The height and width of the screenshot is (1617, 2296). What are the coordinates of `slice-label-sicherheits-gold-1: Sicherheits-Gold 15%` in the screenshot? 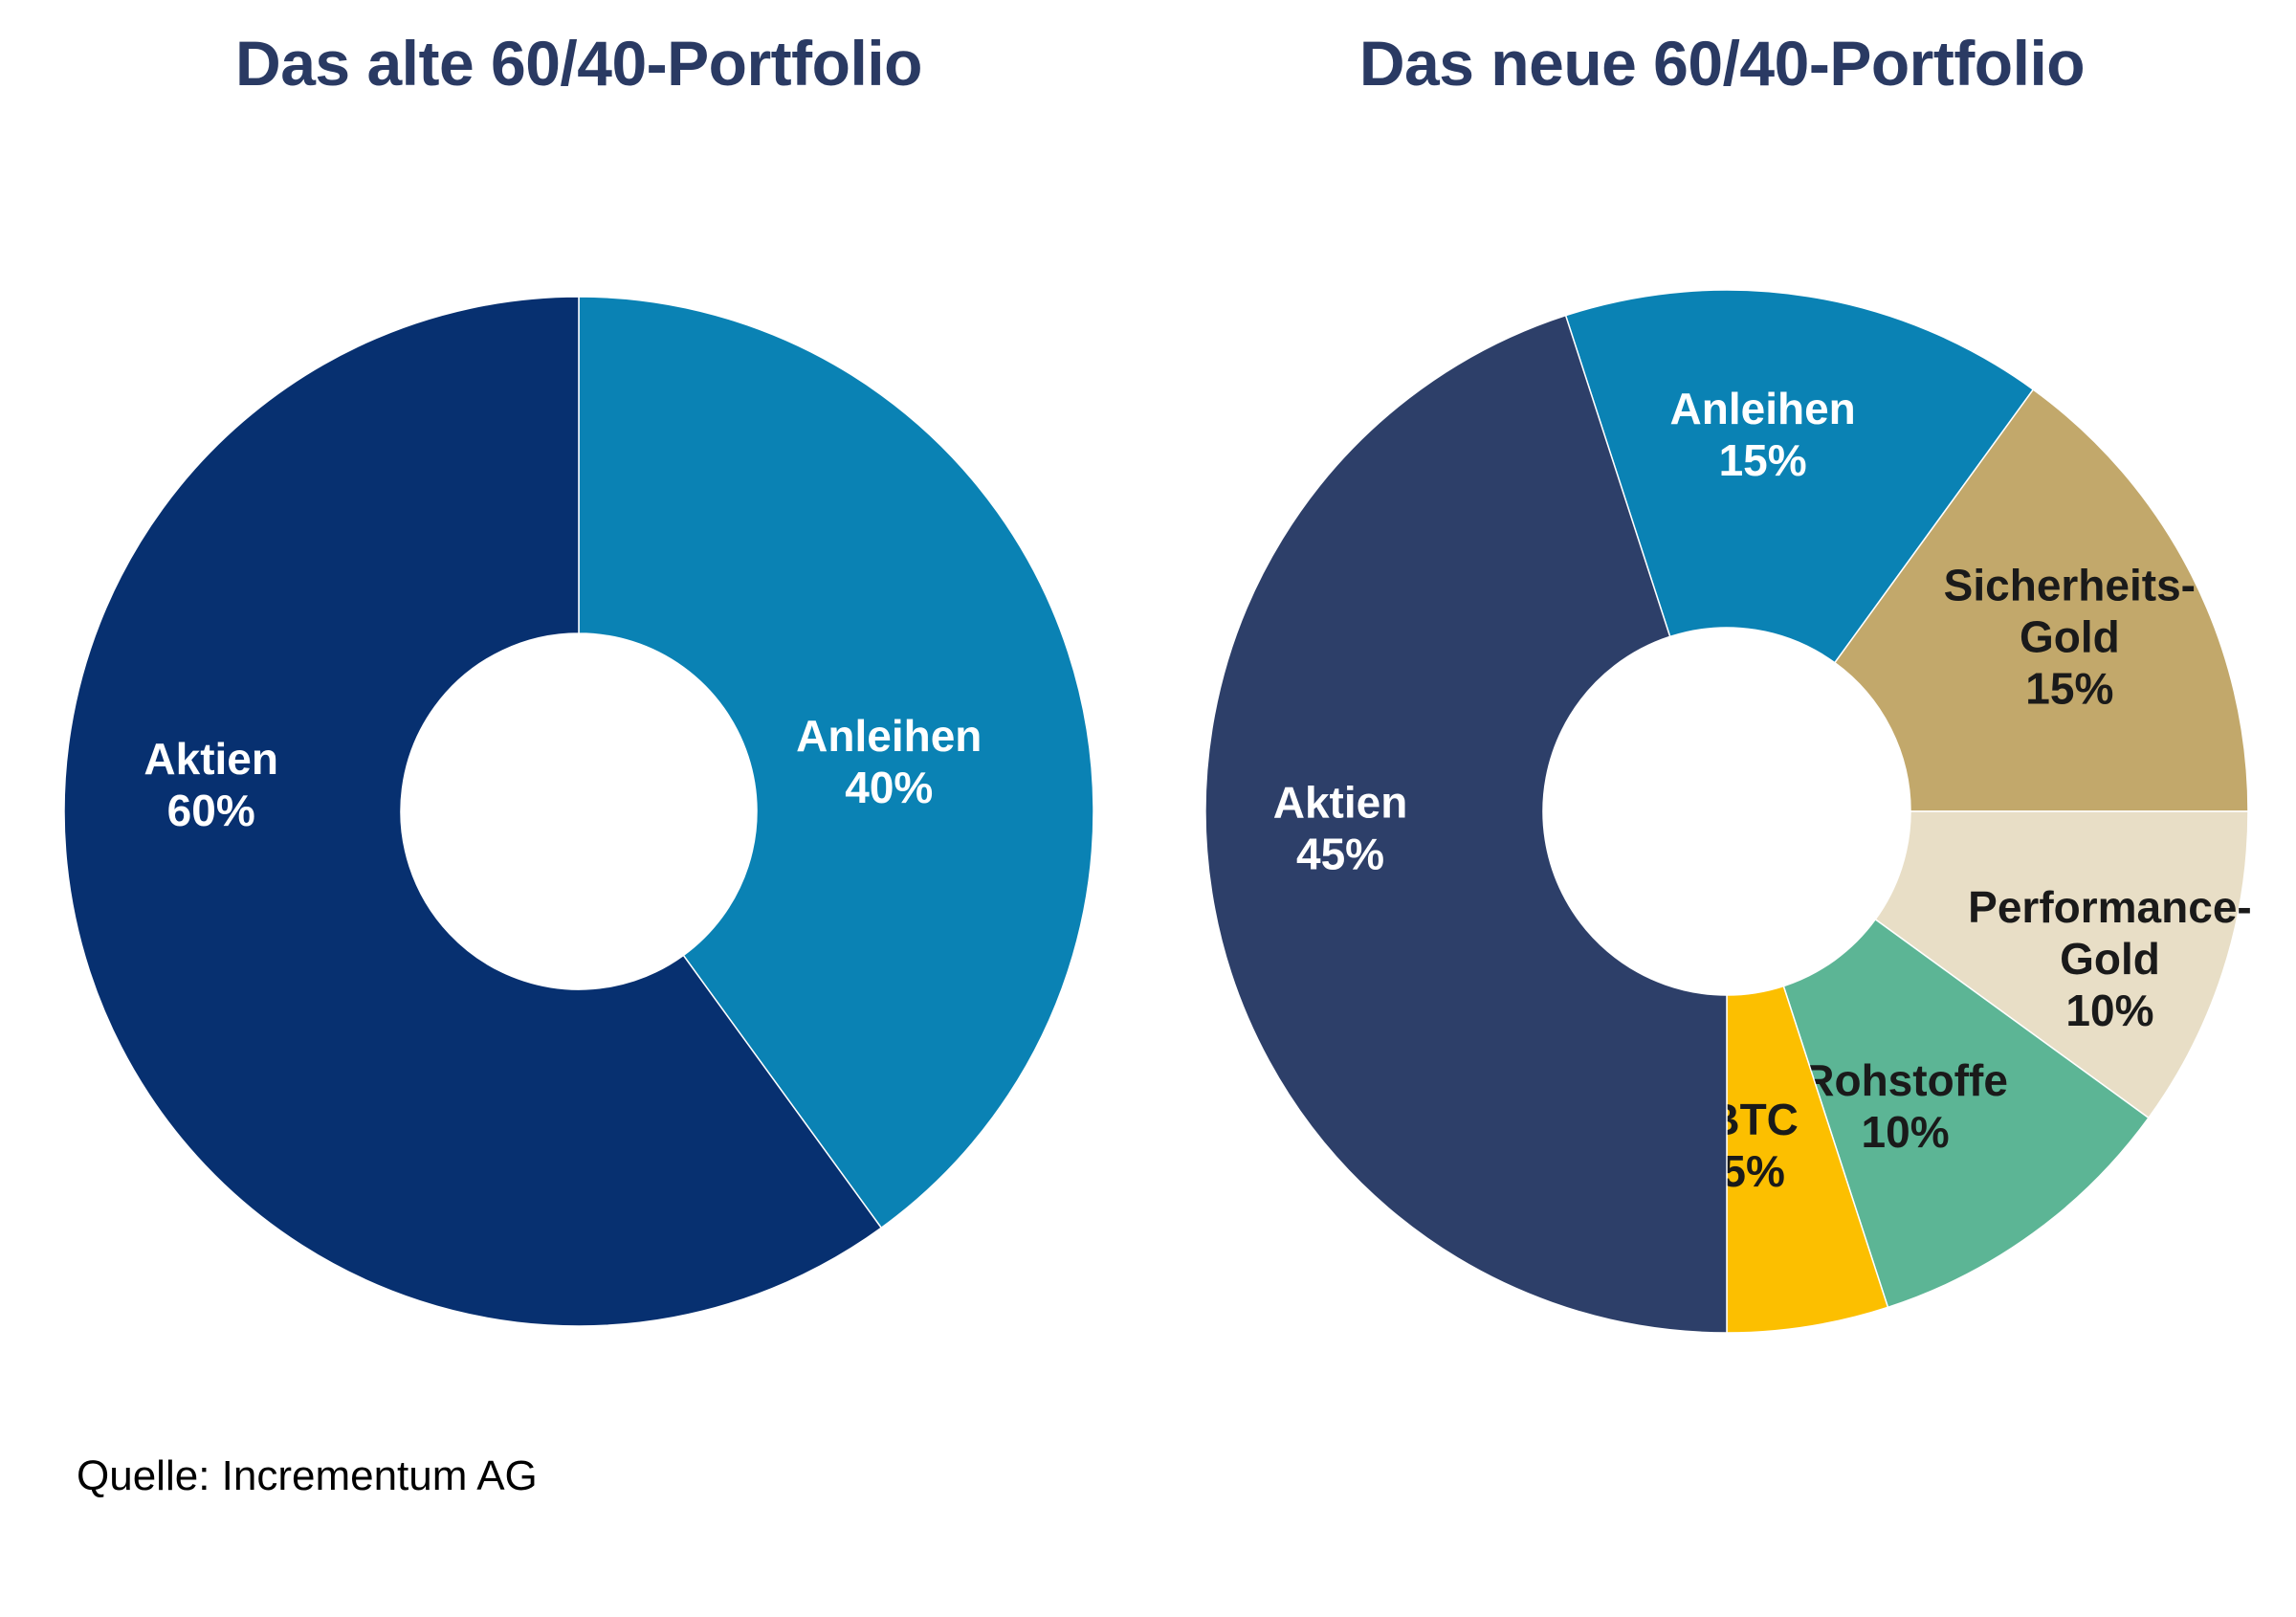 It's located at (2070, 637).